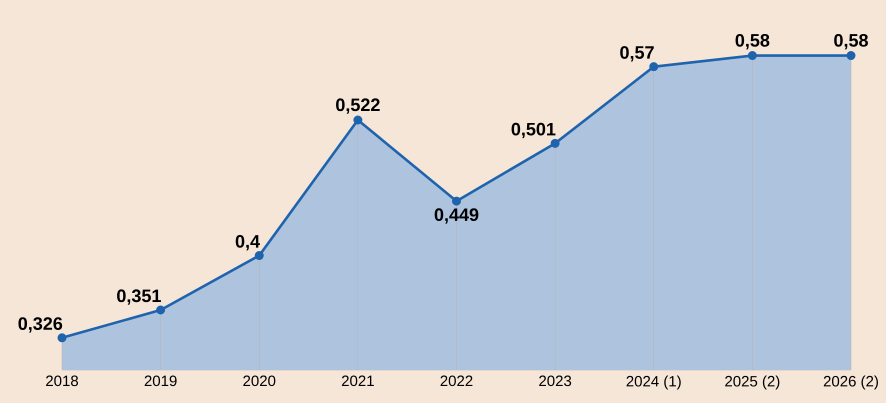  What do you see at coordinates (248, 242) in the screenshot?
I see `data-label: 0,4` at bounding box center [248, 242].